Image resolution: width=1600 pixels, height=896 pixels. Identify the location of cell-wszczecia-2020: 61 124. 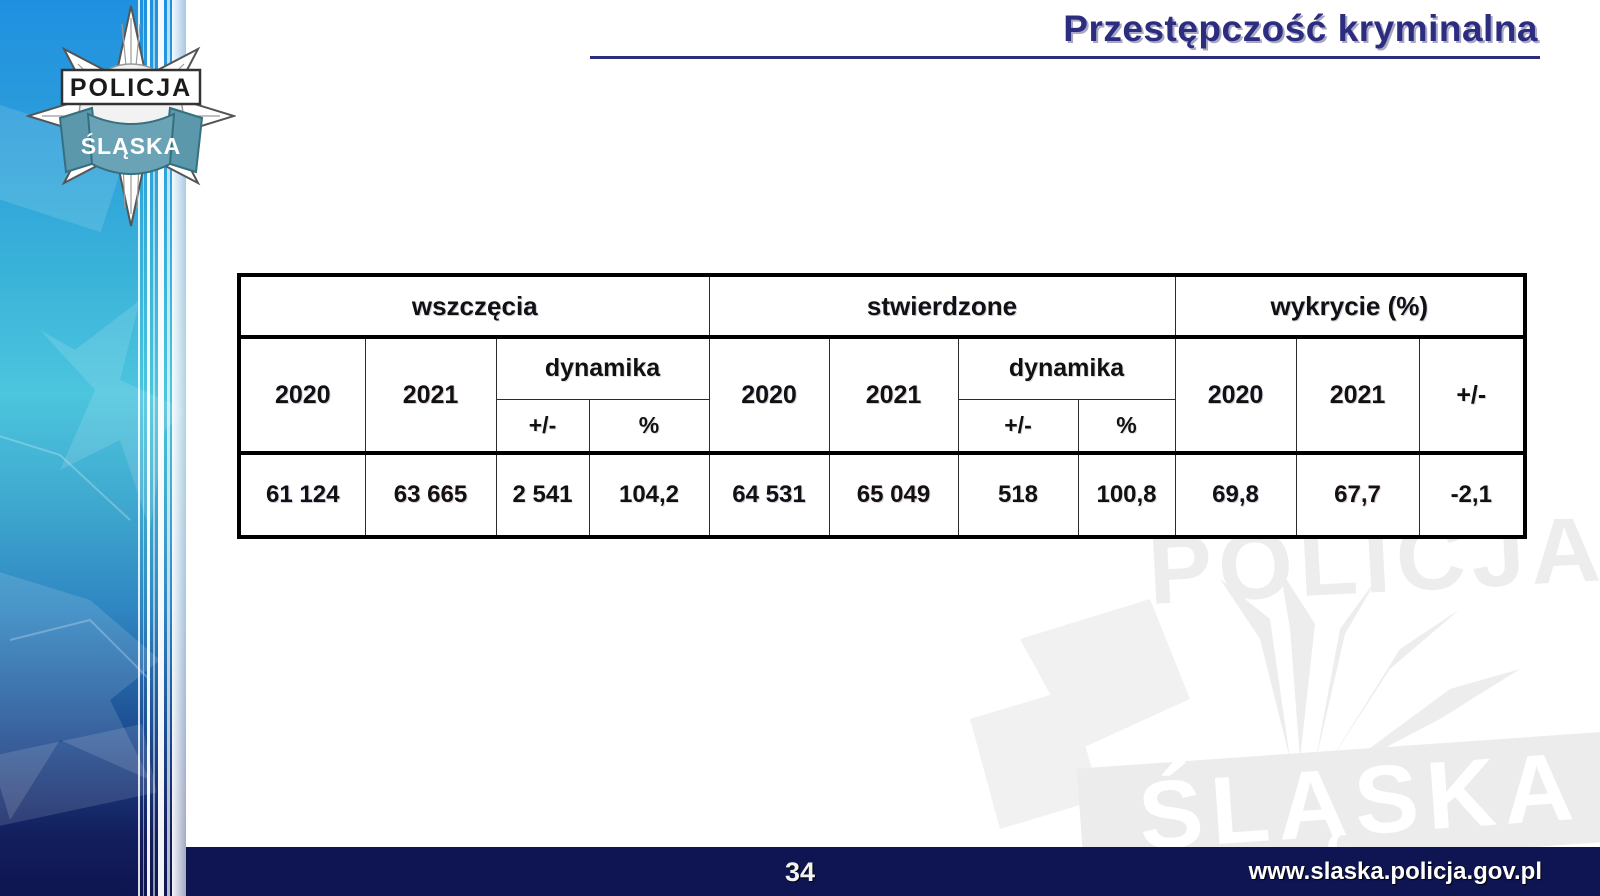
(302, 494).